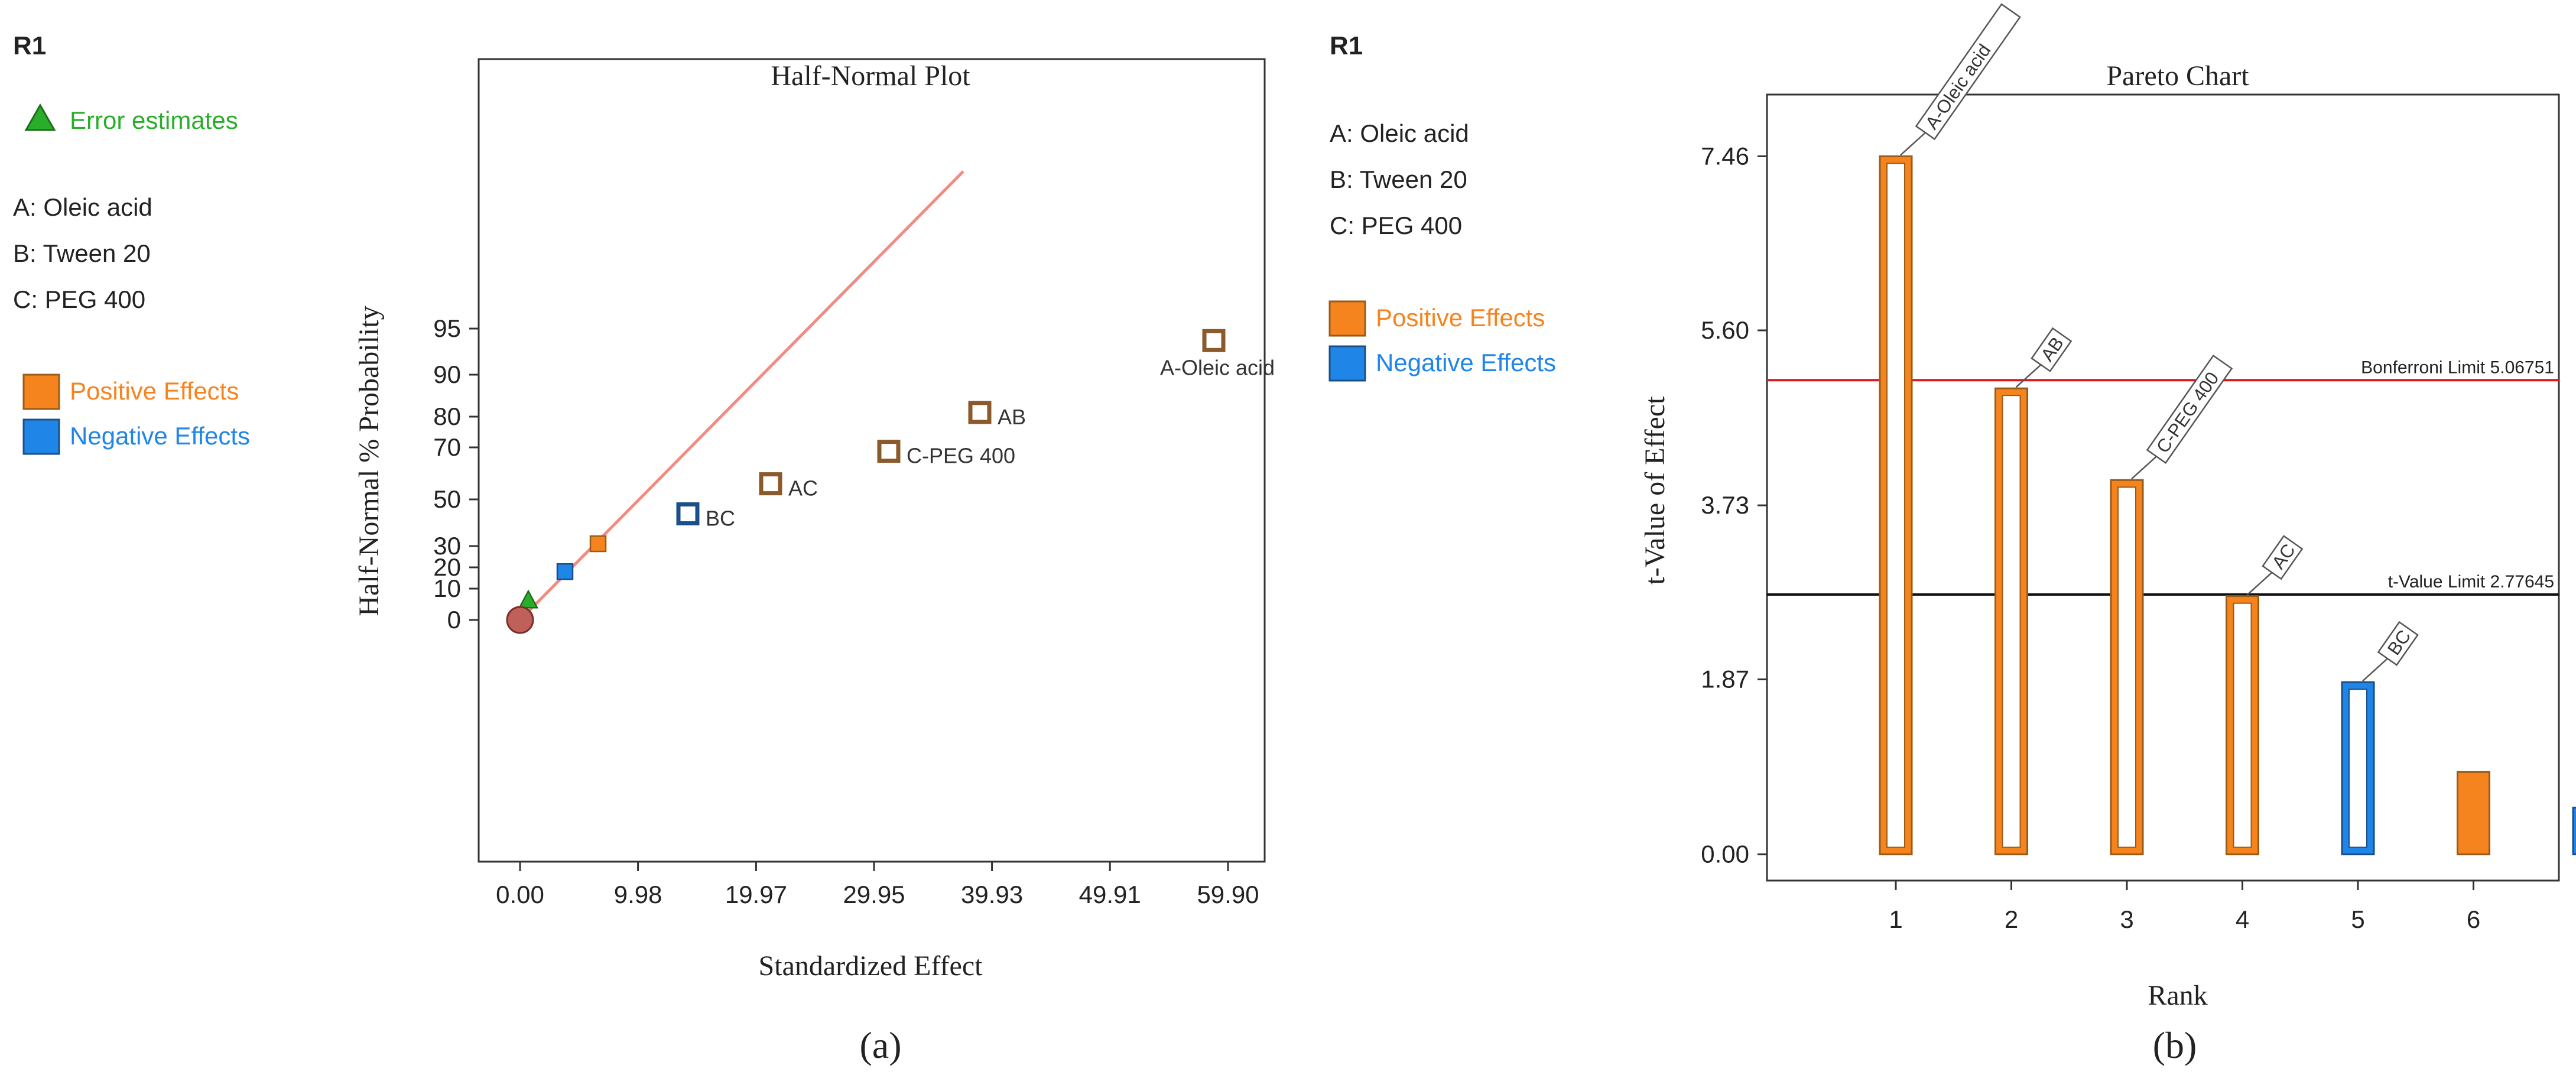 The width and height of the screenshot is (2576, 1075). Describe the element at coordinates (1012, 417) in the screenshot. I see `effect-point-label: AB` at that location.